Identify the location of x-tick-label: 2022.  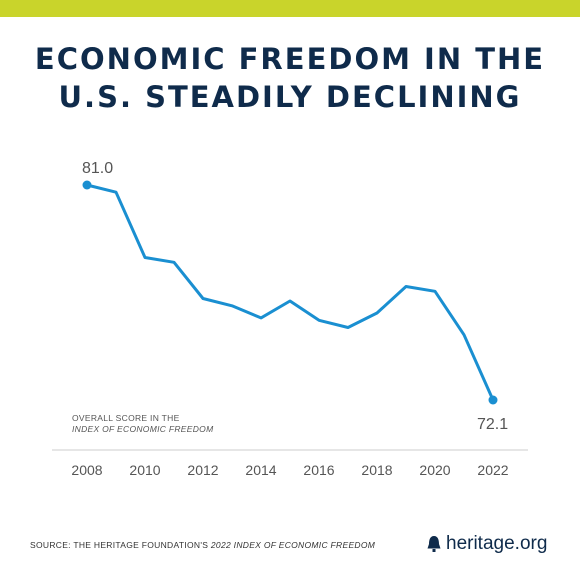
(492, 470).